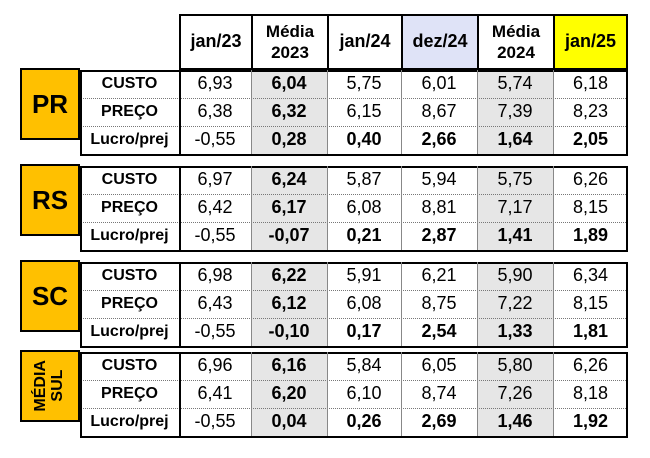 This screenshot has height=458, width=650. Describe the element at coordinates (439, 275) in the screenshot. I see `data-cell: 6,21` at that location.